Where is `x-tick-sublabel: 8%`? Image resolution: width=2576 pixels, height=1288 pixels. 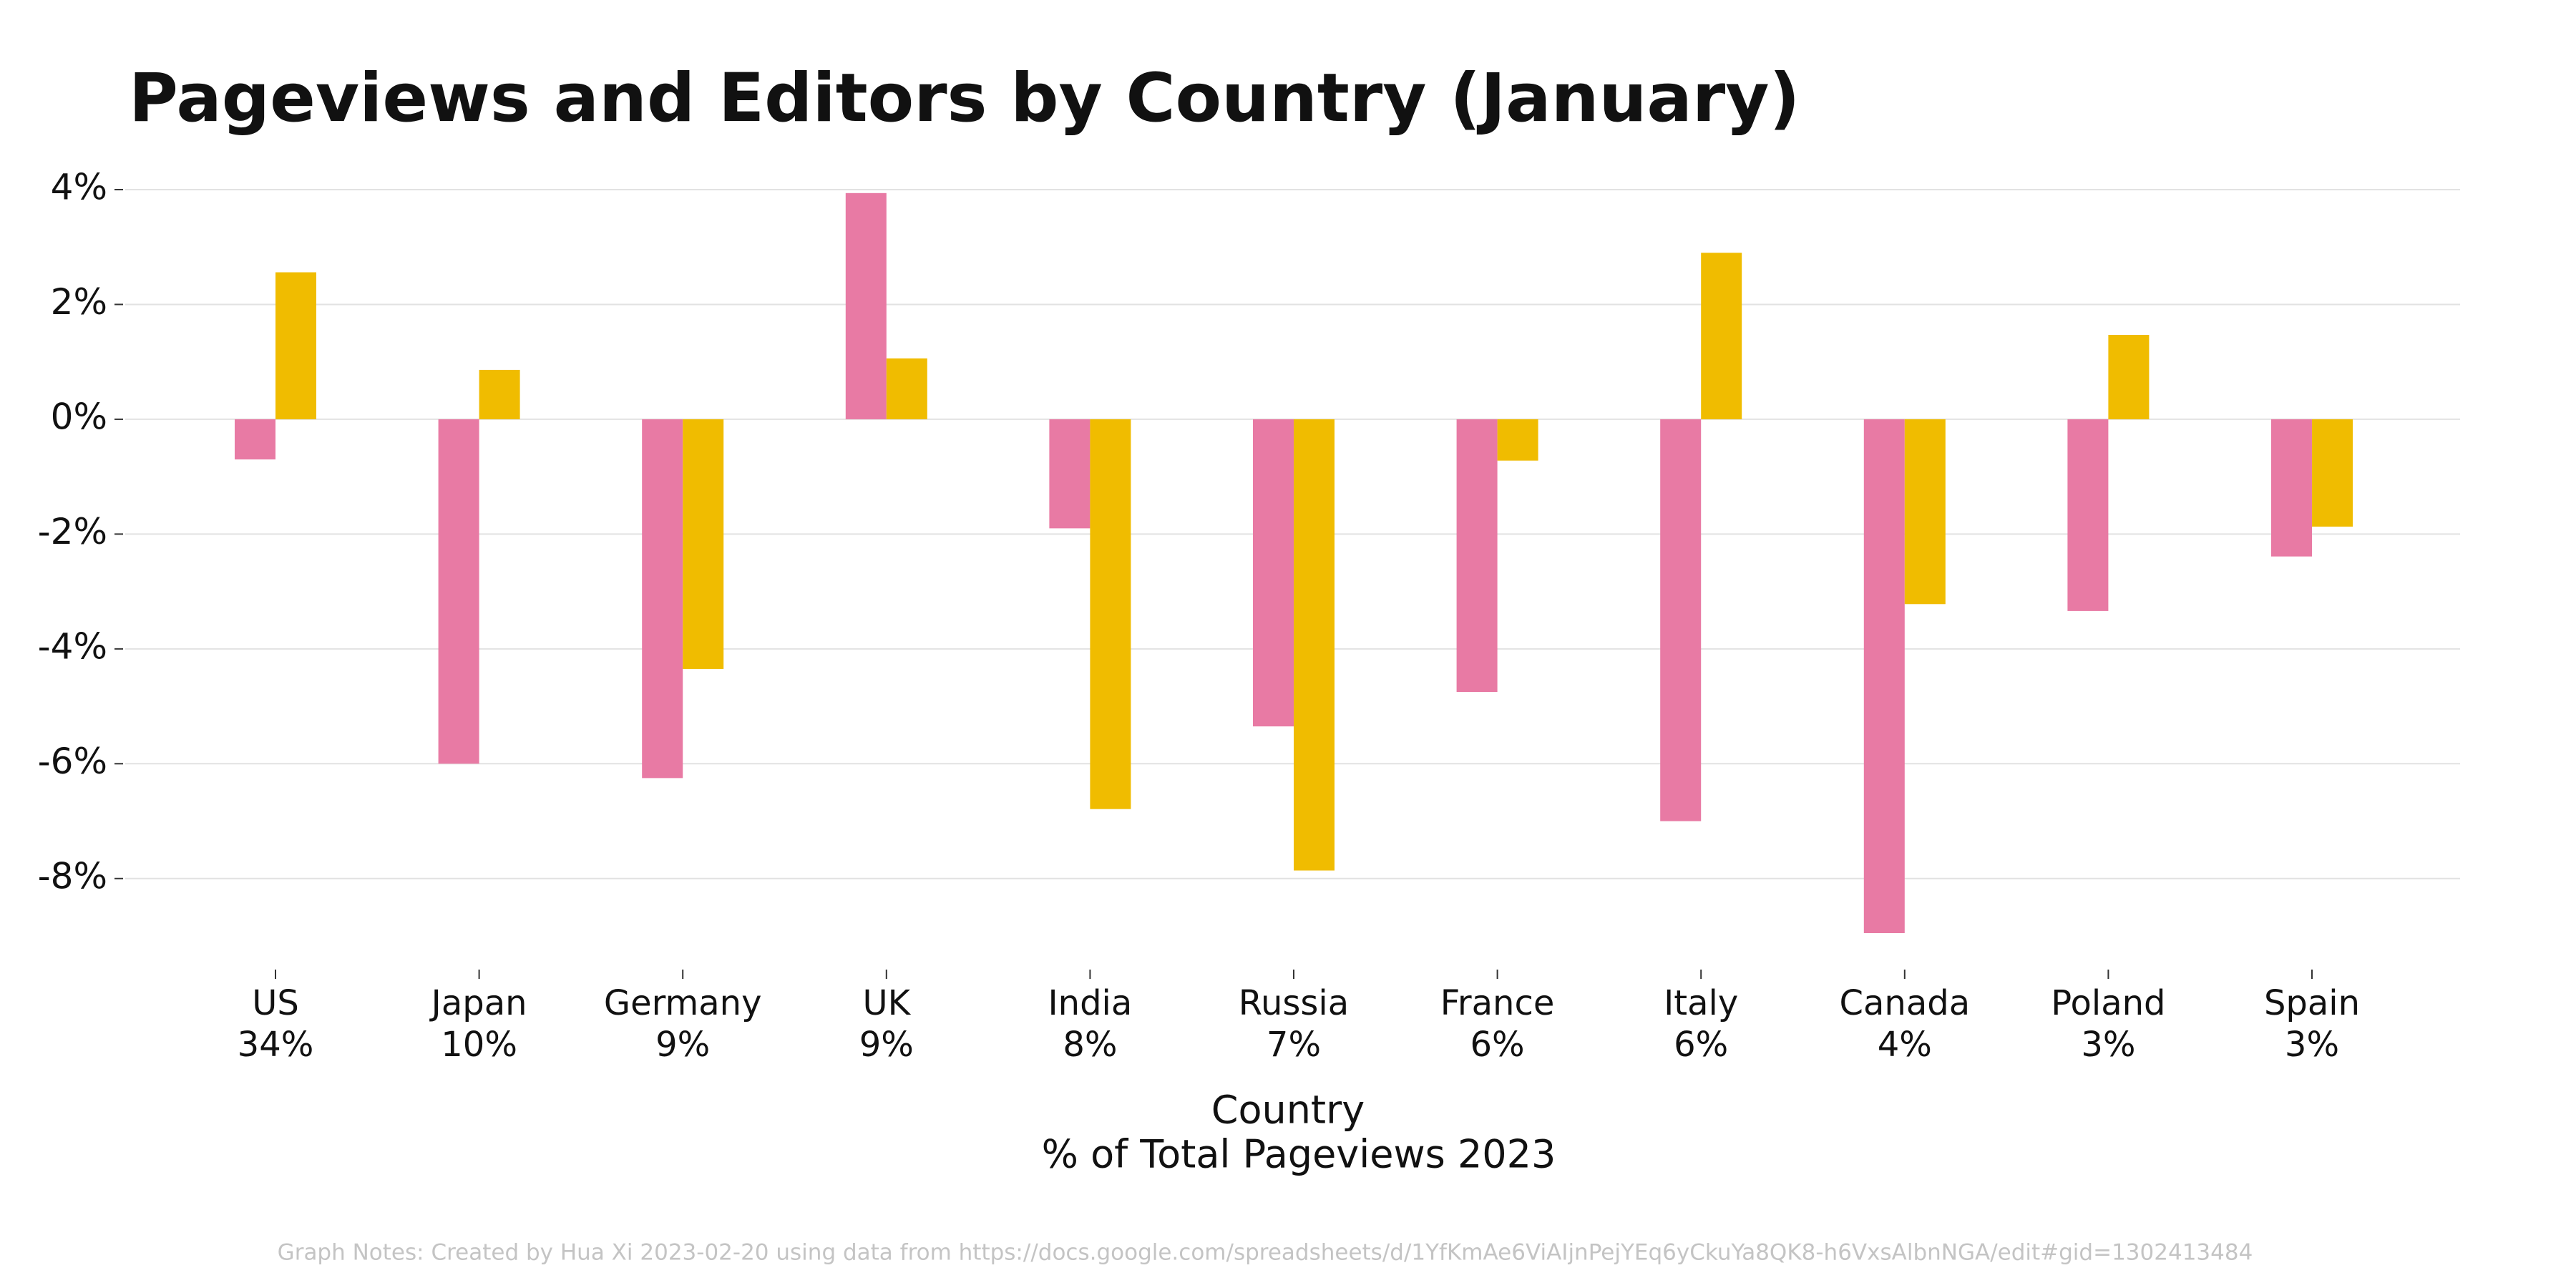 x-tick-sublabel: 8% is located at coordinates (1090, 1045).